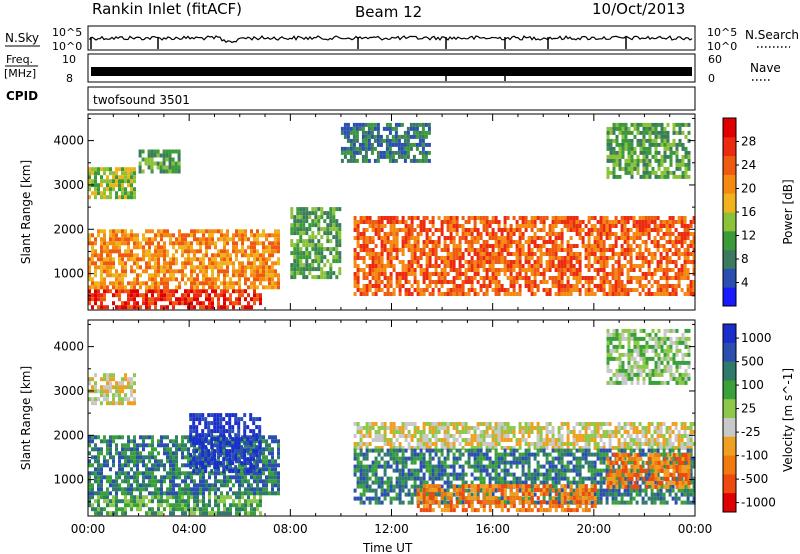  What do you see at coordinates (722, 46) in the screenshot?
I see `nsearch-tick-bottom: 10^0` at bounding box center [722, 46].